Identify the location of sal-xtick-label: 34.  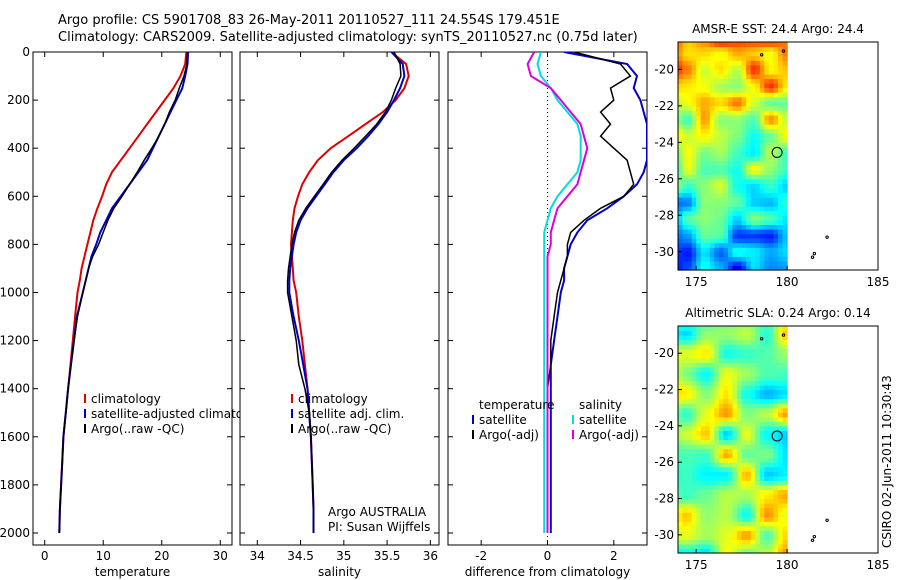
(257, 556).